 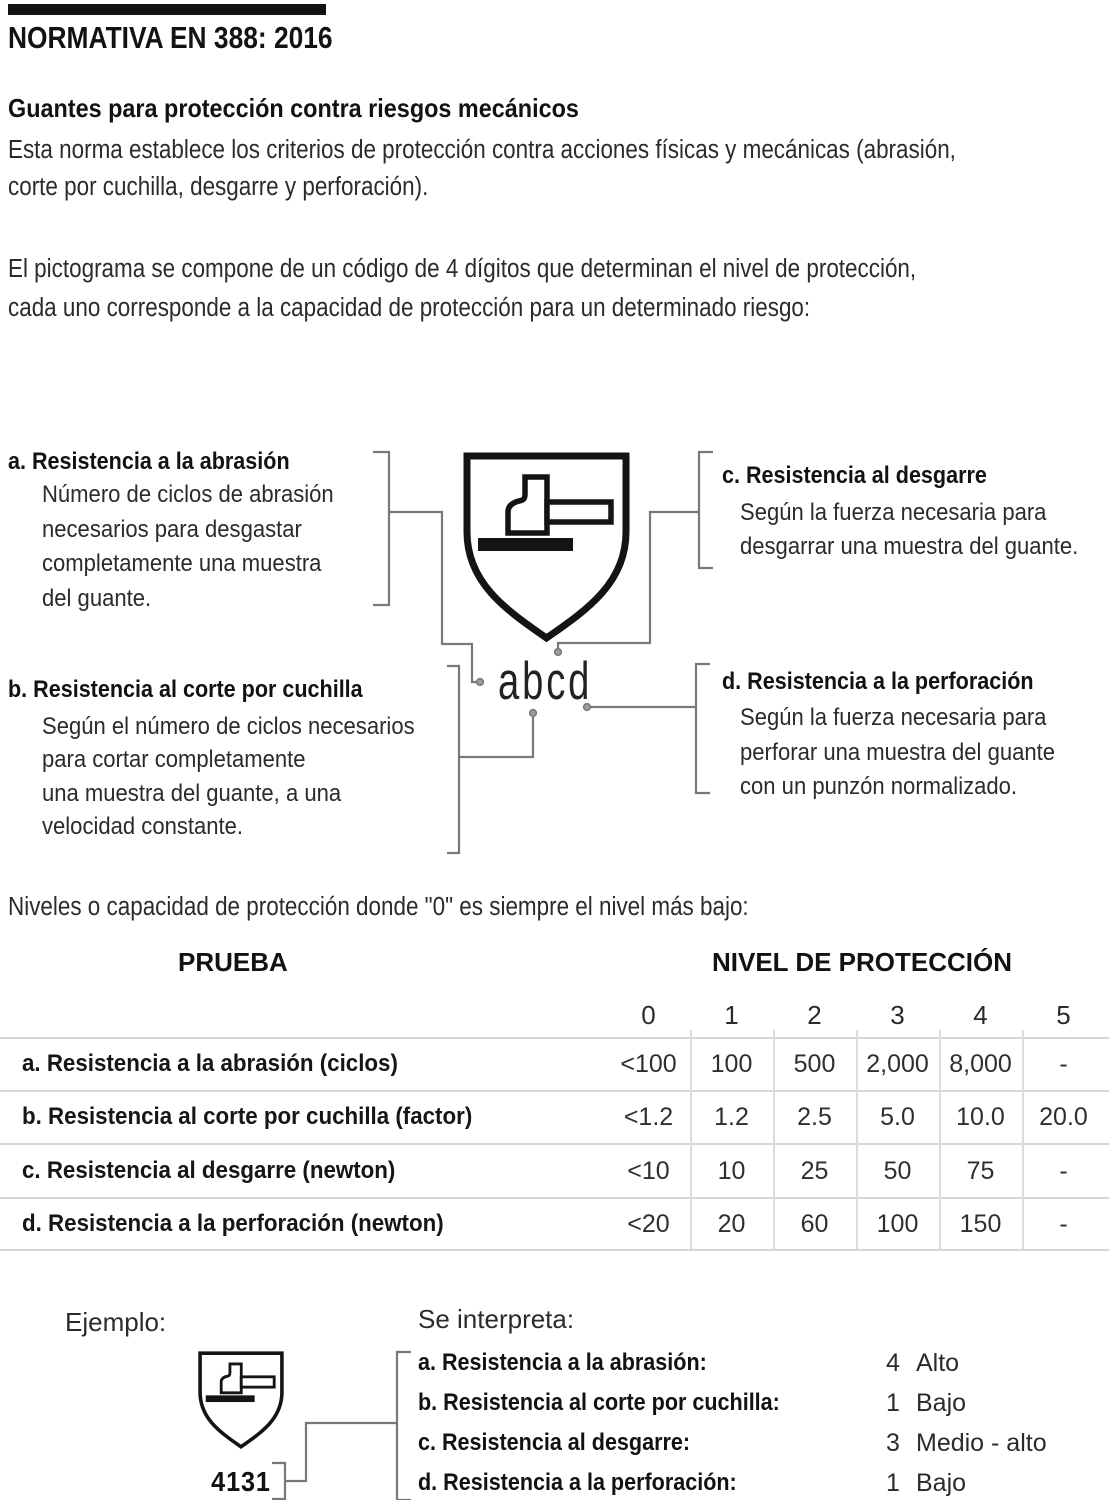 I want to click on table-row-b-v1: 1.2, so click(x=731, y=1117).